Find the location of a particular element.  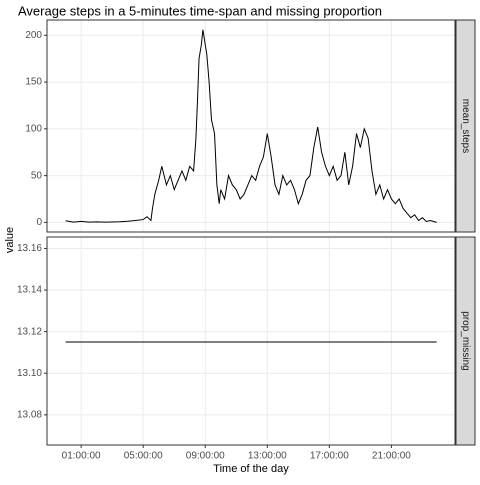

x-axis-label: Time of the day is located at coordinates (251, 469).